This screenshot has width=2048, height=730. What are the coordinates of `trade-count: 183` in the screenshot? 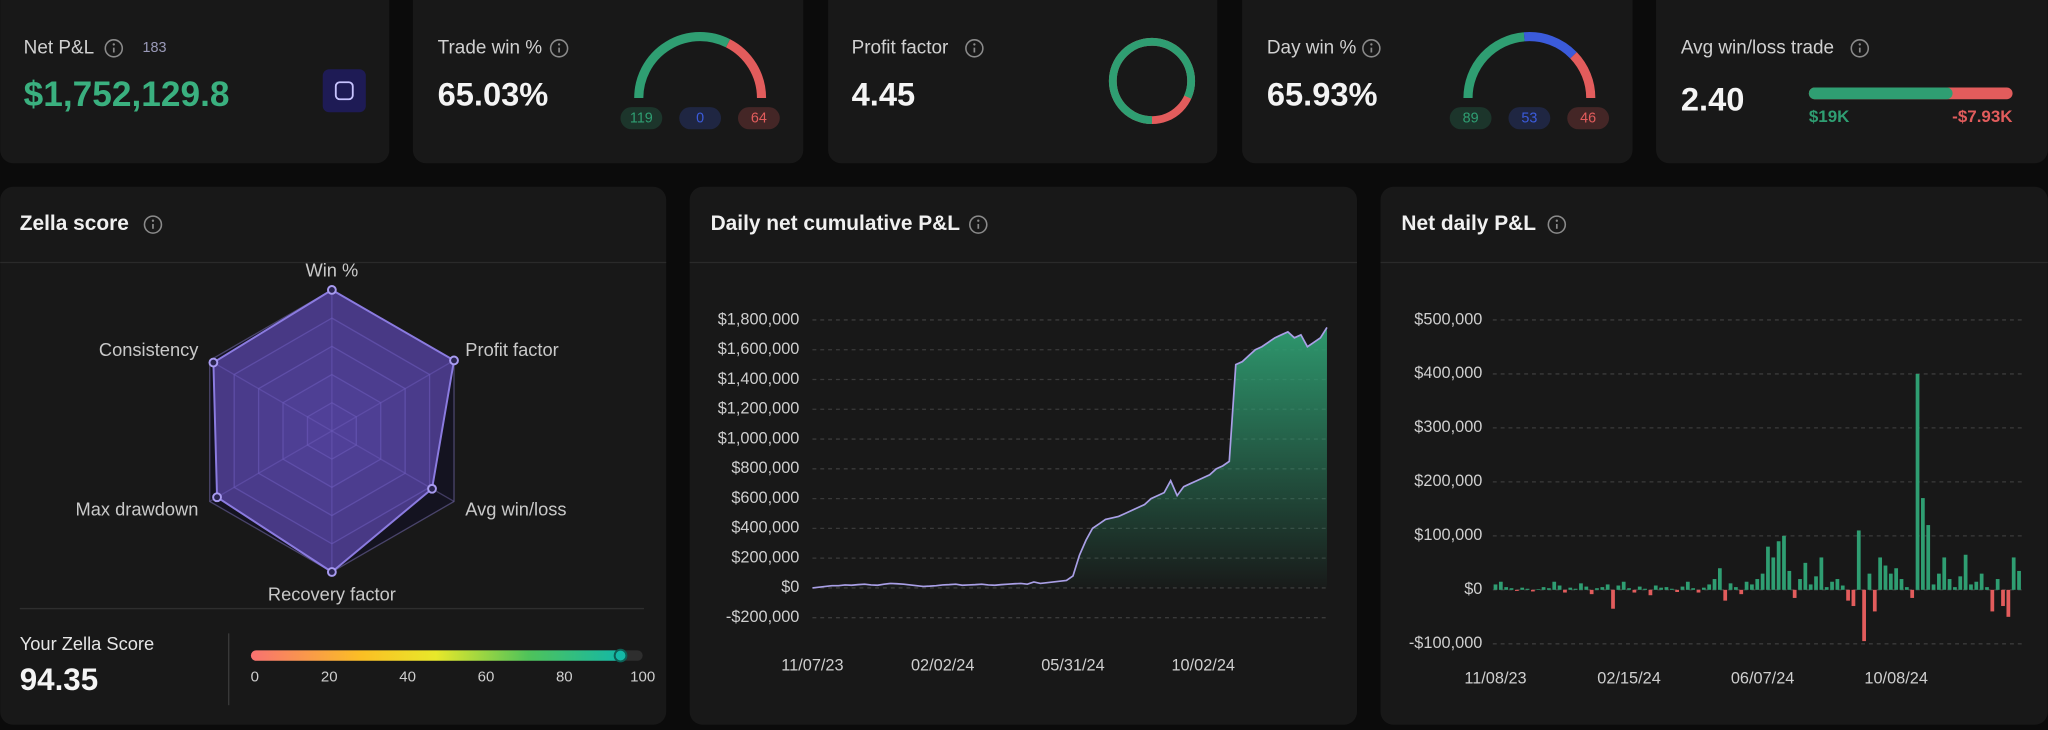 It's located at (155, 48).